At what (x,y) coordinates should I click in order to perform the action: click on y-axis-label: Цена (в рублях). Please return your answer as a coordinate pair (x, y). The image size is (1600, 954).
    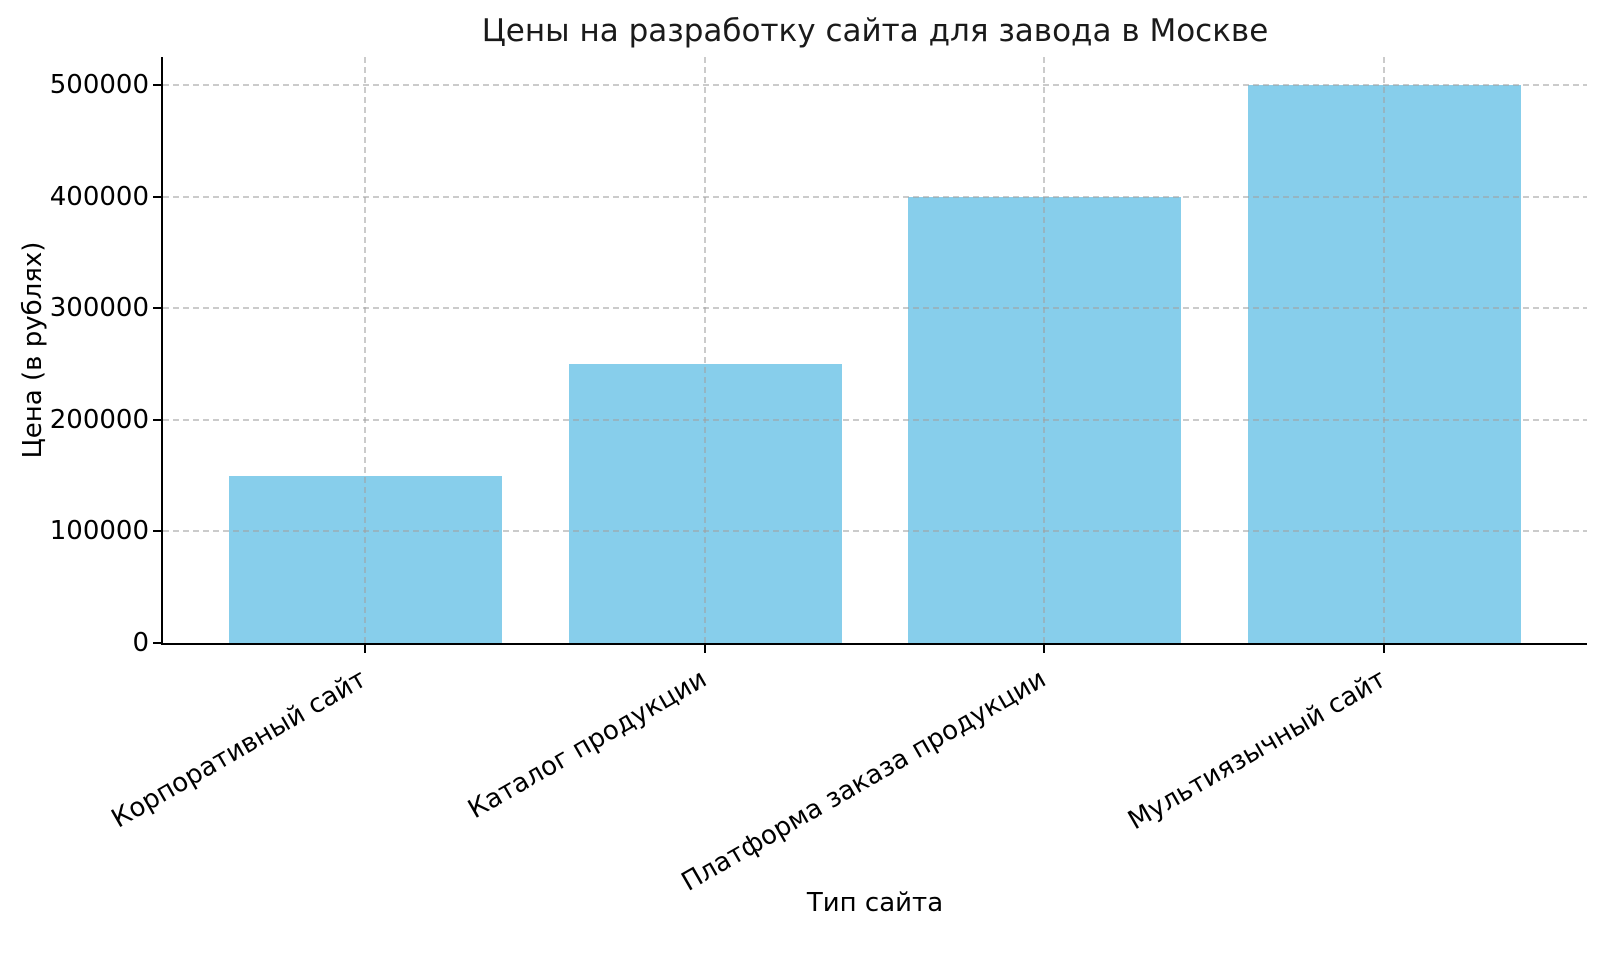
    Looking at the image, I should click on (33, 350).